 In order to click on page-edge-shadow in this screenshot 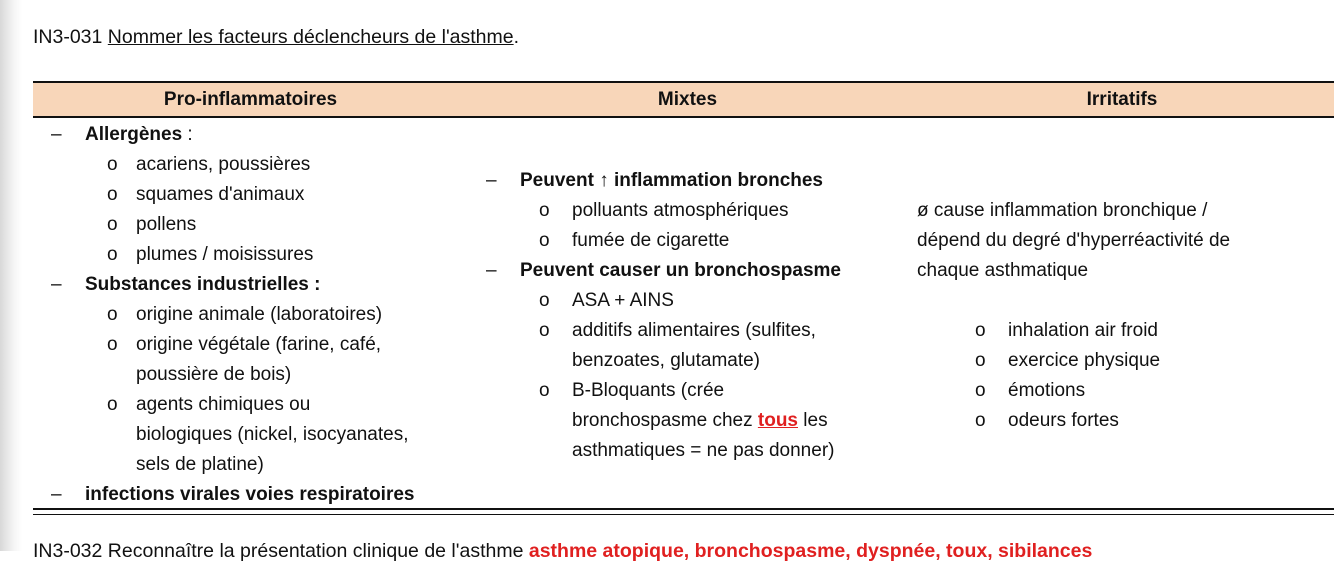, I will do `click(11, 275)`.